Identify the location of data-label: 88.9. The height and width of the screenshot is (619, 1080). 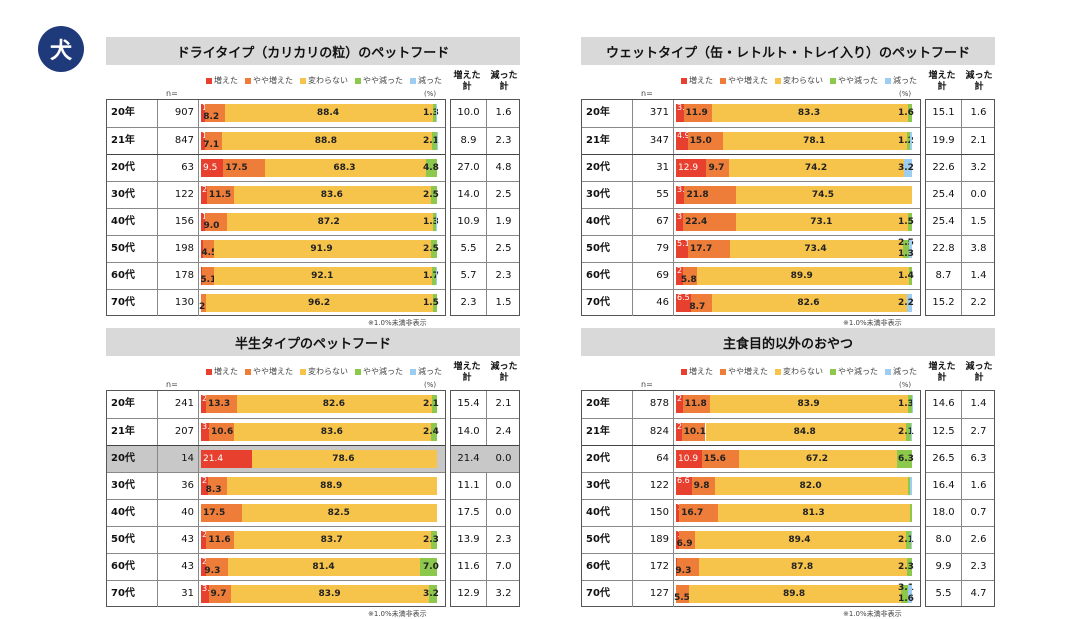
(331, 486).